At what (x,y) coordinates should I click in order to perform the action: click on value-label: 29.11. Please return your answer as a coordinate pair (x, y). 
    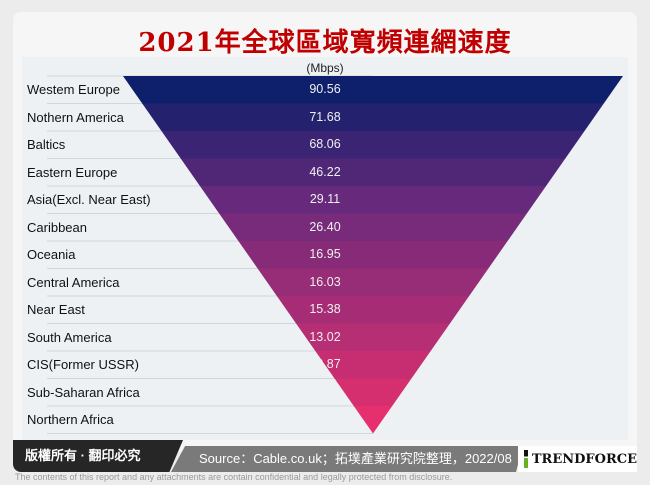
    Looking at the image, I should click on (325, 199).